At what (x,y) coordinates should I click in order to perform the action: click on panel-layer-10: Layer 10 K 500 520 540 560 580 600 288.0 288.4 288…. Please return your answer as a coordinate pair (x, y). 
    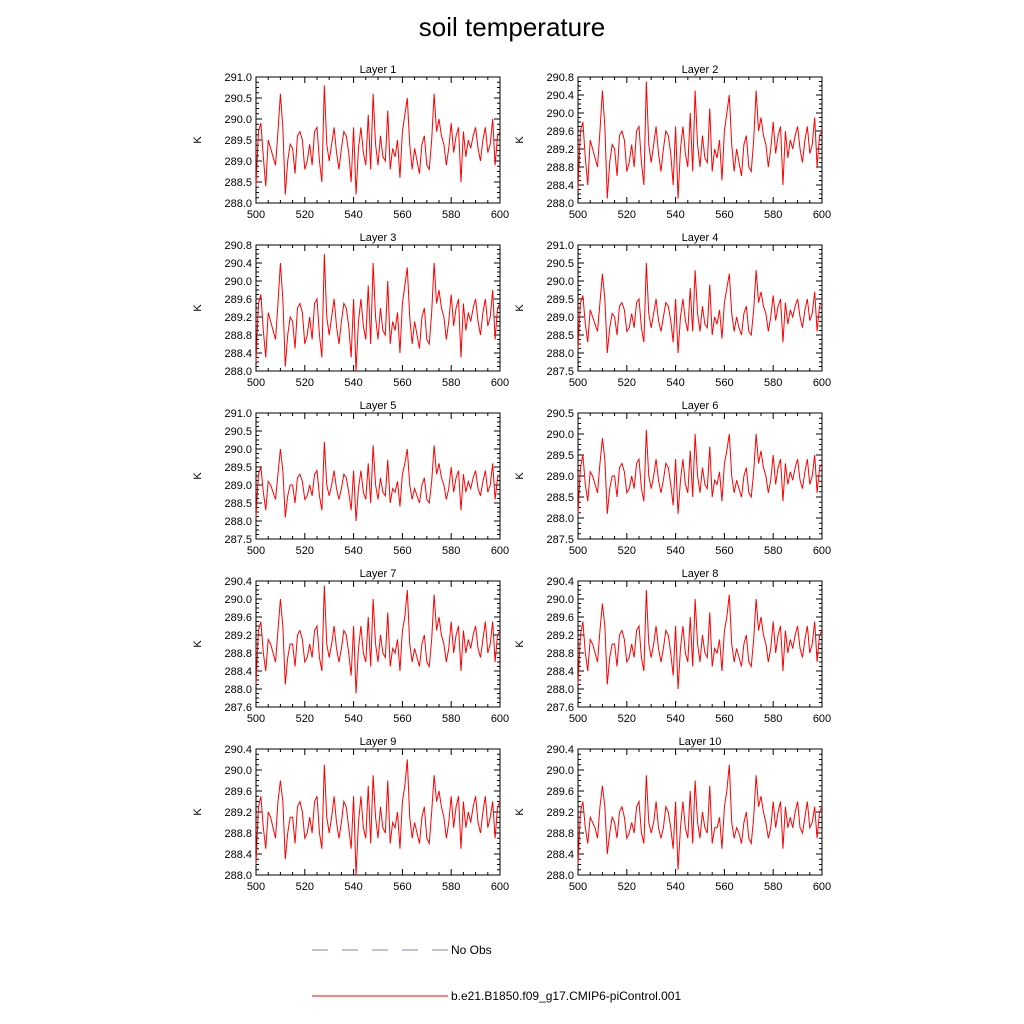
    Looking at the image, I should click on (672, 814).